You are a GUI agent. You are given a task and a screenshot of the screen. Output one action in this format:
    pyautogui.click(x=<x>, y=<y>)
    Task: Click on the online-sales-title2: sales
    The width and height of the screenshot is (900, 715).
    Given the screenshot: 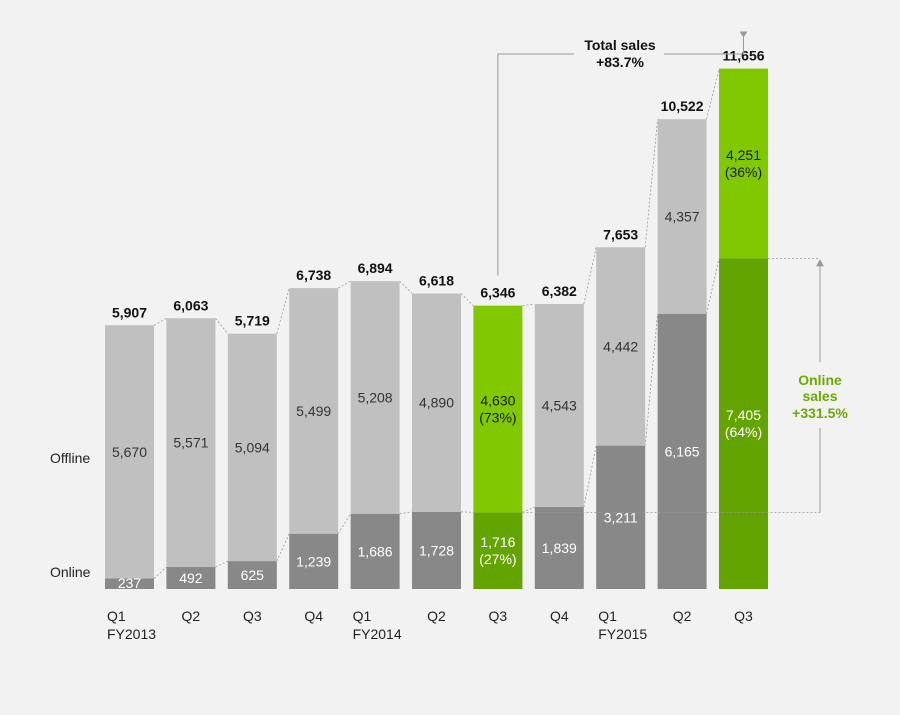 What is the action you would take?
    pyautogui.click(x=819, y=396)
    